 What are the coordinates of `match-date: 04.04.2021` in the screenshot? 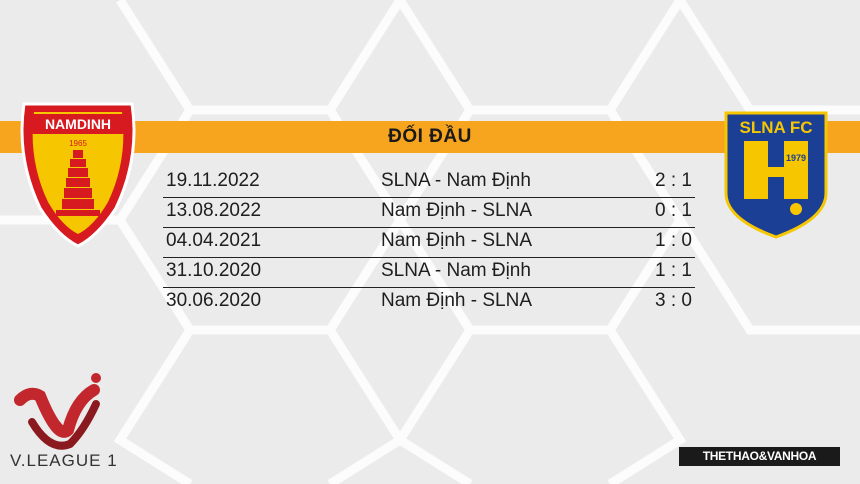 It's located at (214, 240).